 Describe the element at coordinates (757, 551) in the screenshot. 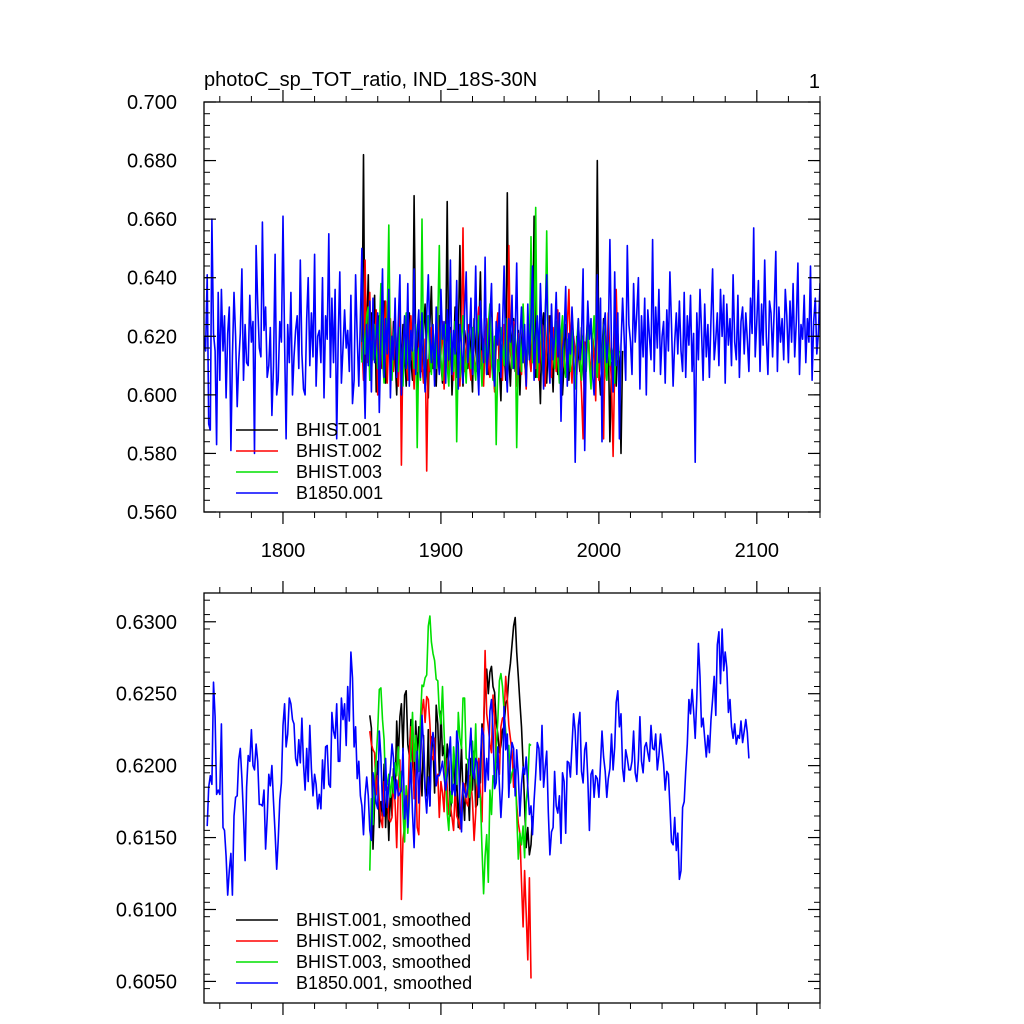

I see `x-tick-label: 2100` at that location.